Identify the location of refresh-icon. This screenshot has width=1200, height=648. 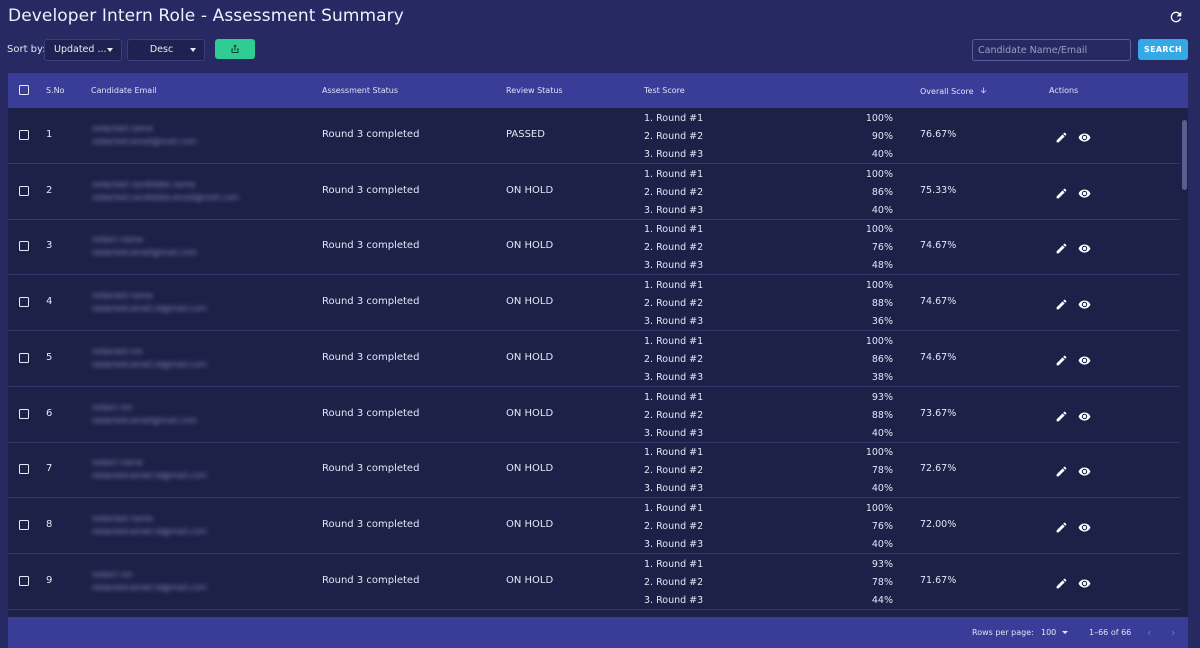
(1176, 17).